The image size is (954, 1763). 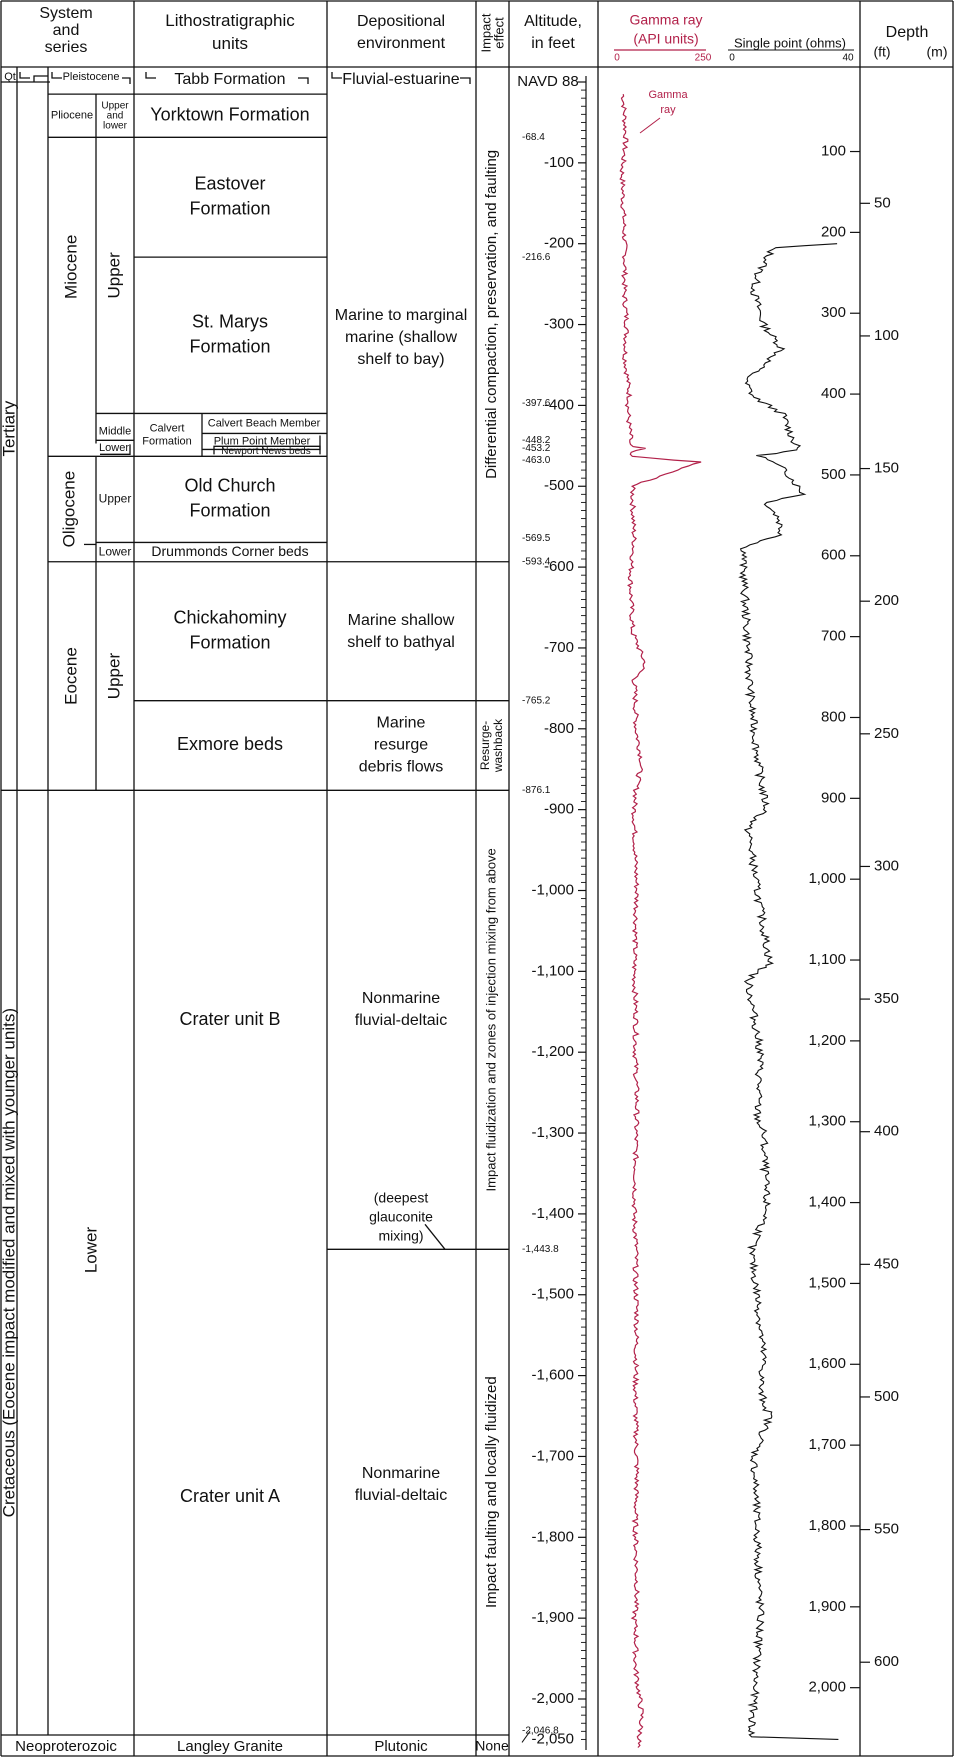 I want to click on glauconite-leader, so click(x=435, y=1236).